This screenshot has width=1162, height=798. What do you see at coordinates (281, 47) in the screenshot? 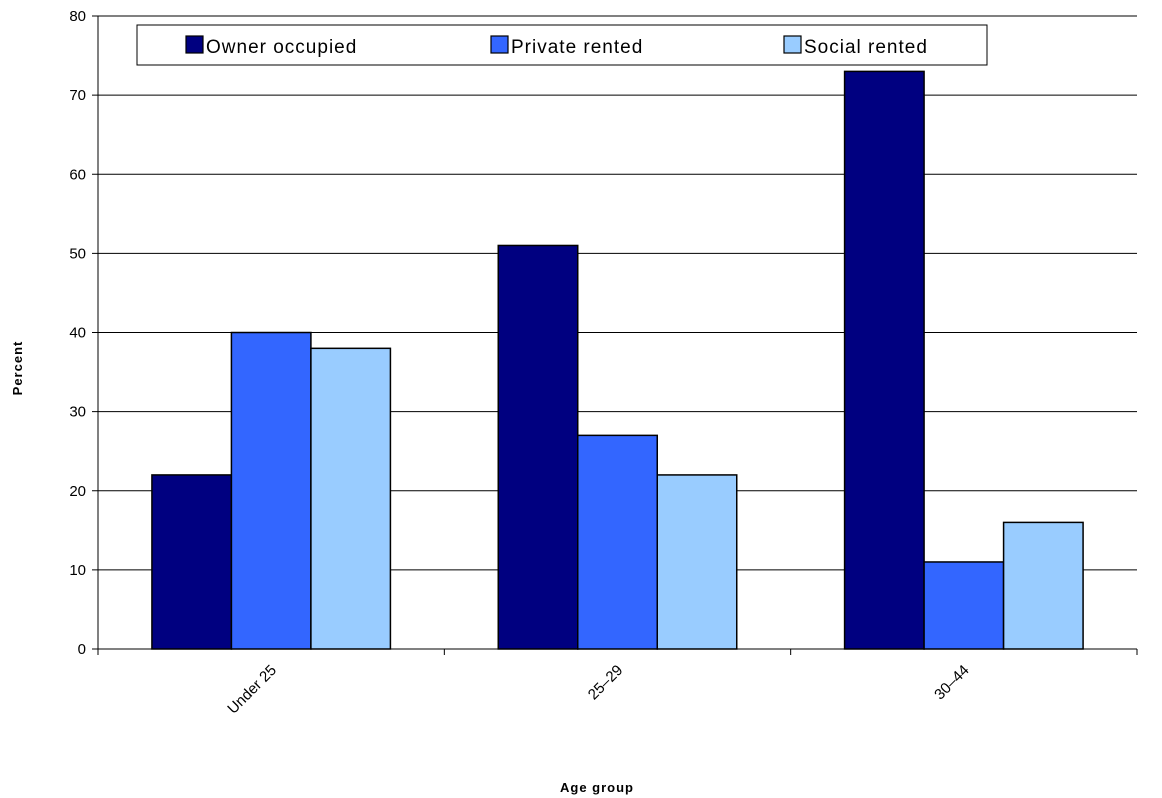
I see `legend-label: Owner occupied` at bounding box center [281, 47].